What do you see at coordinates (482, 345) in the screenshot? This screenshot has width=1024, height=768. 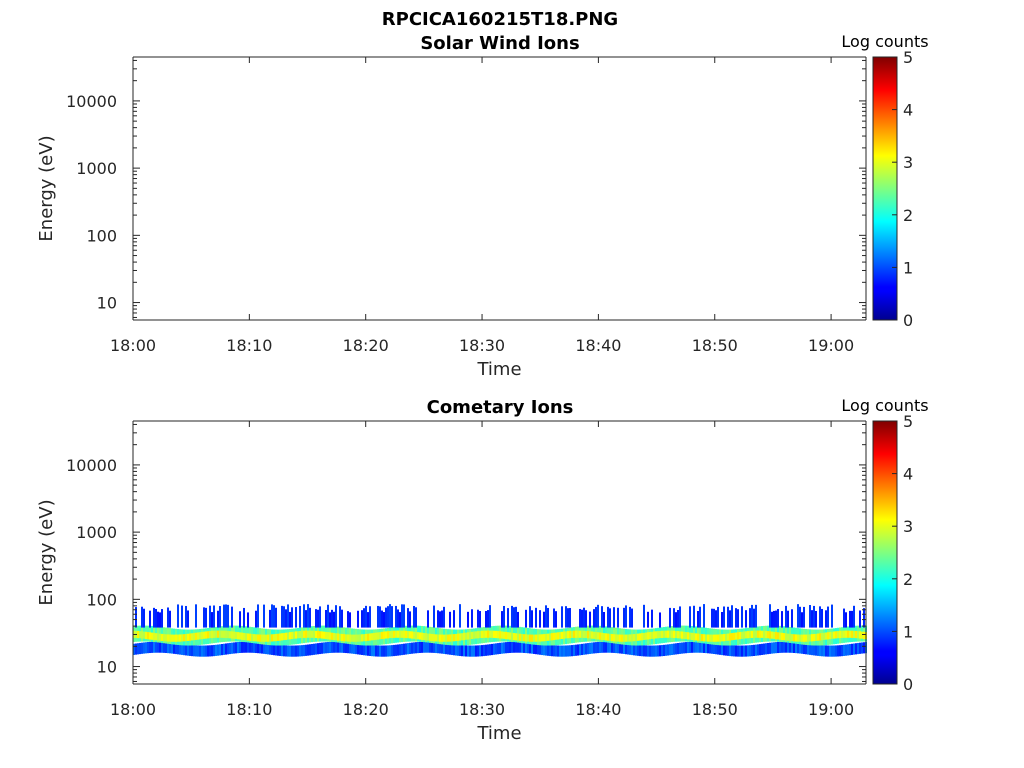 I see `x-tick-label: 18:30` at bounding box center [482, 345].